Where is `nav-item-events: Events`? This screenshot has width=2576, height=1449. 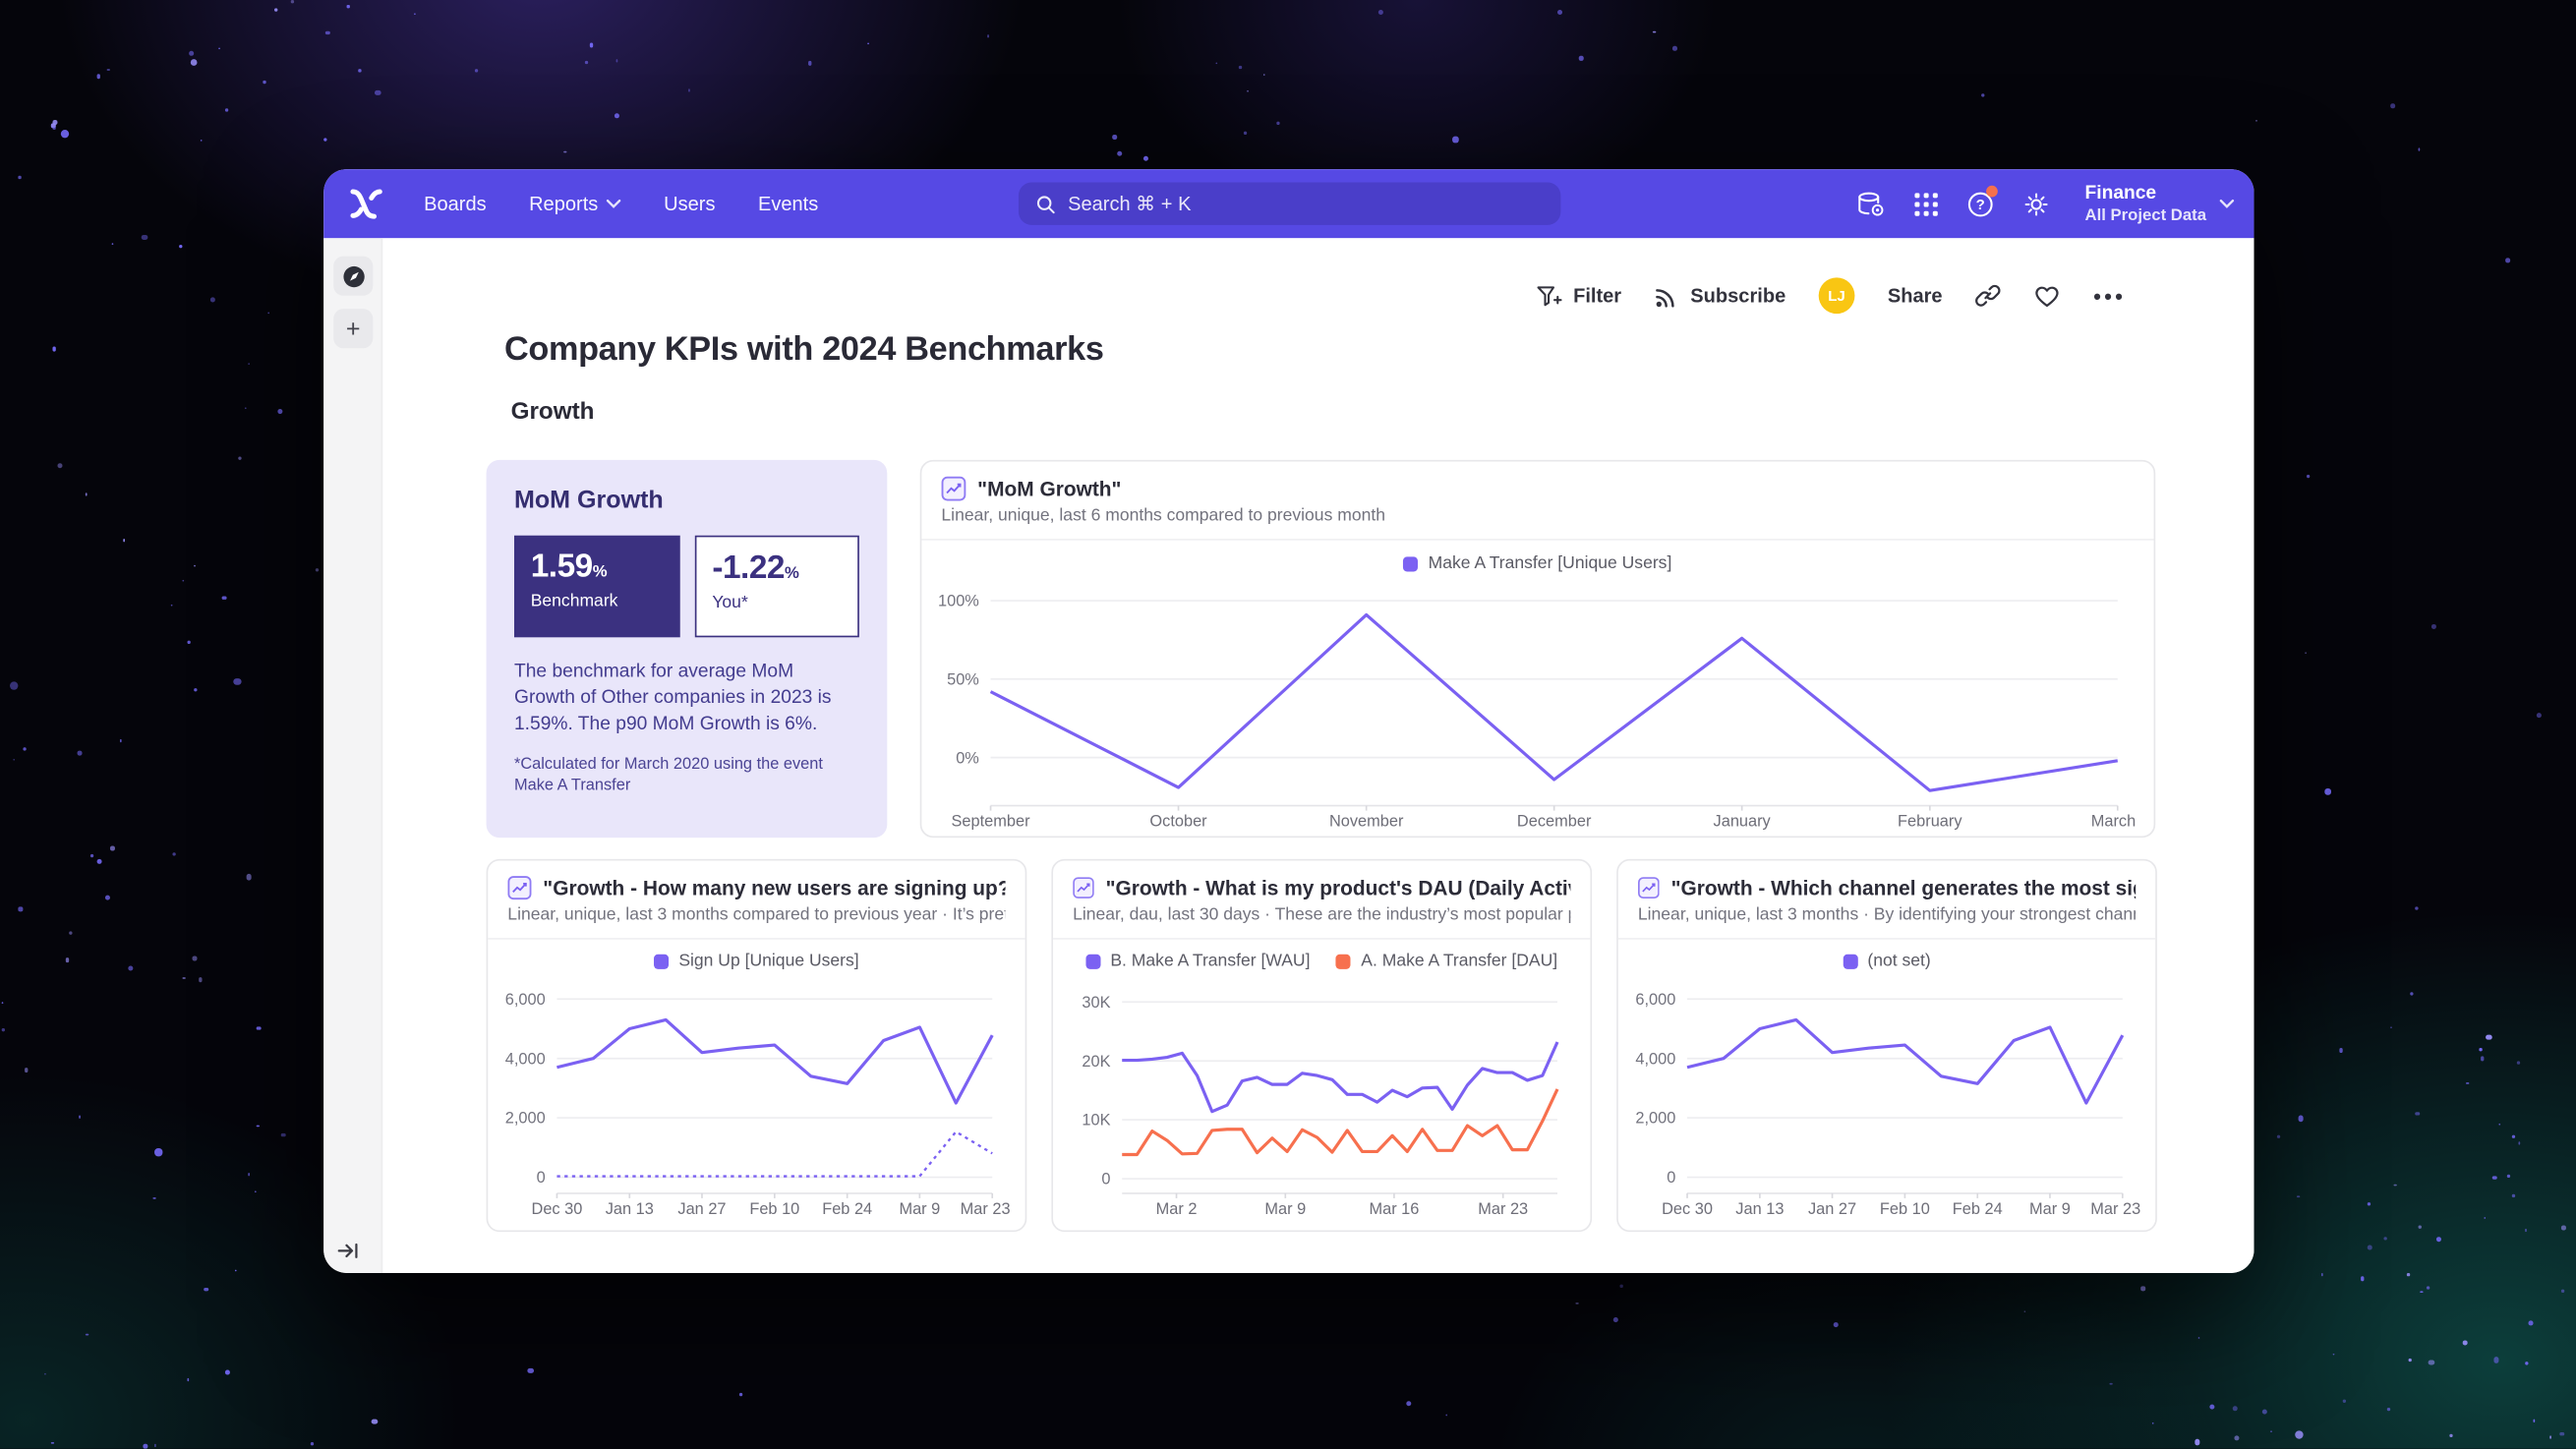
nav-item-events: Events is located at coordinates (788, 203).